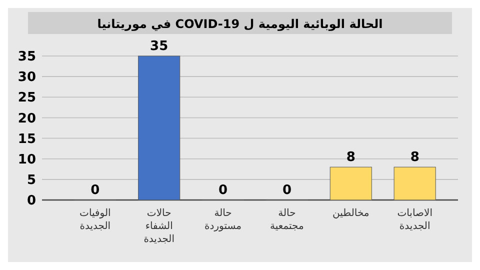  Describe the element at coordinates (223, 220) in the screenshot. I see `x-tick-label: حالة مستوردة` at that location.